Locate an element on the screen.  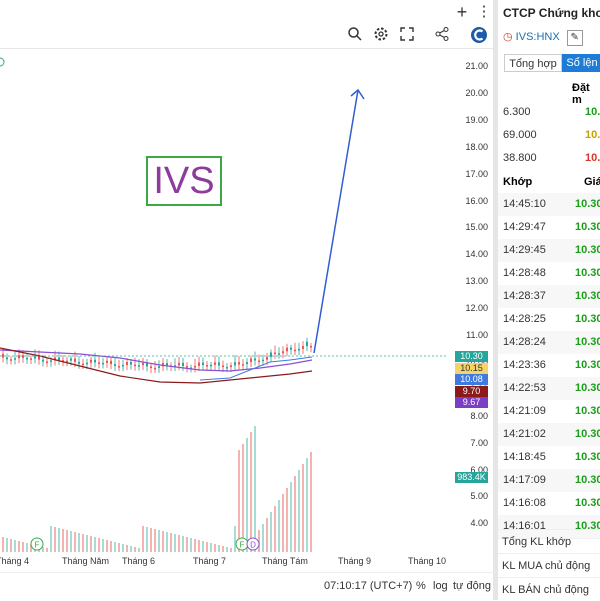
order-book-row: 69.000 10. is located at coordinates (551, 135).